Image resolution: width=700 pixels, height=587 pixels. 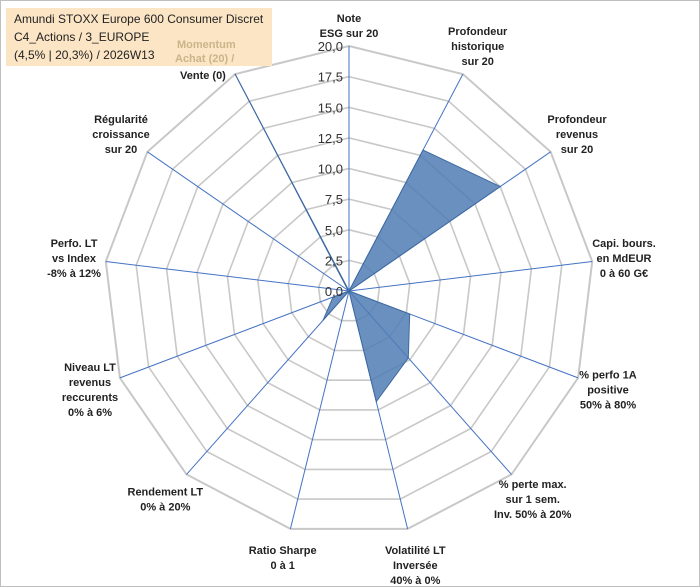 I want to click on axis-label-line: Note, so click(x=349, y=19).